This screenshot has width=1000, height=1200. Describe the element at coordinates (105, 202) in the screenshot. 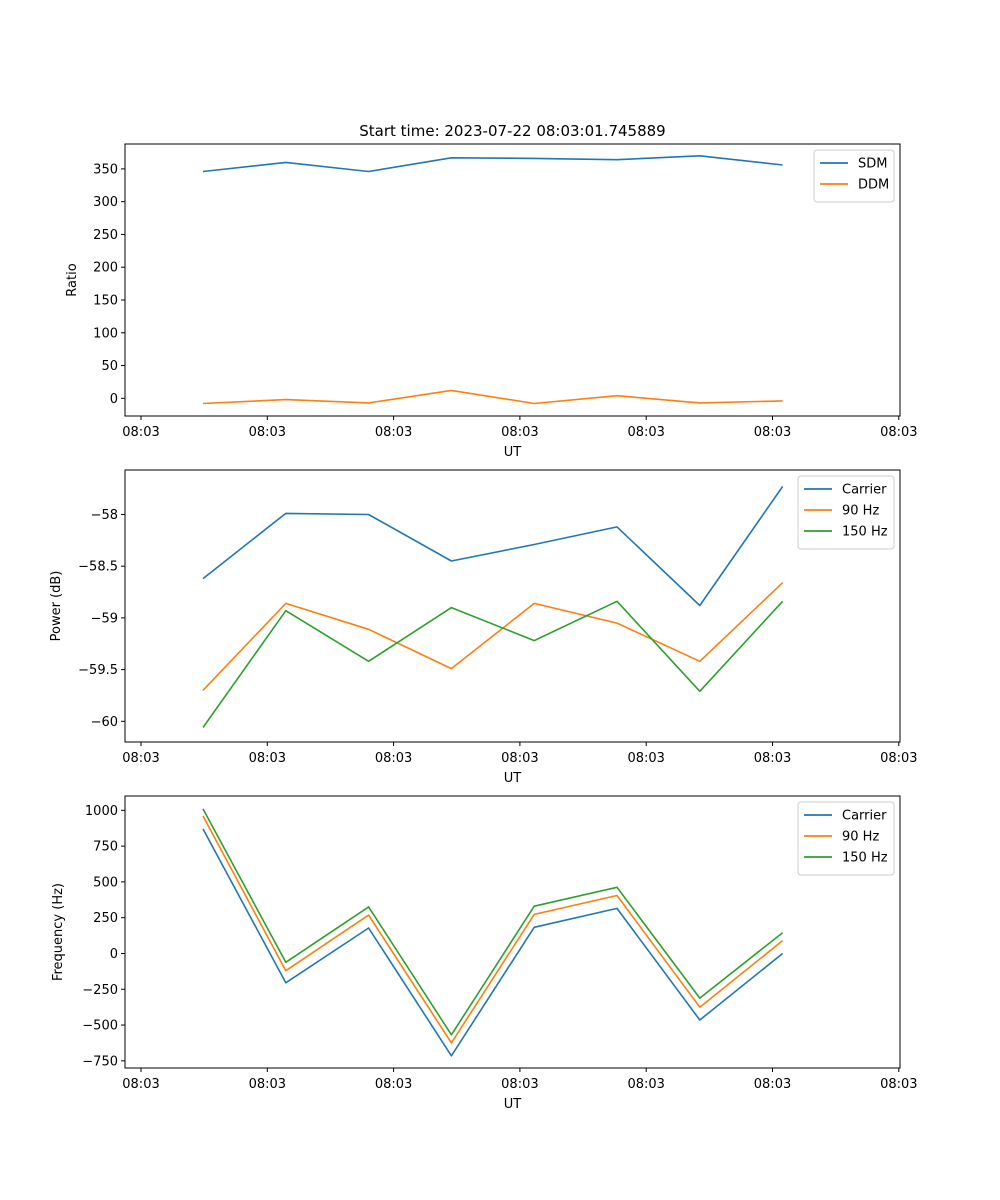

I see `y-tick-label: 300` at that location.